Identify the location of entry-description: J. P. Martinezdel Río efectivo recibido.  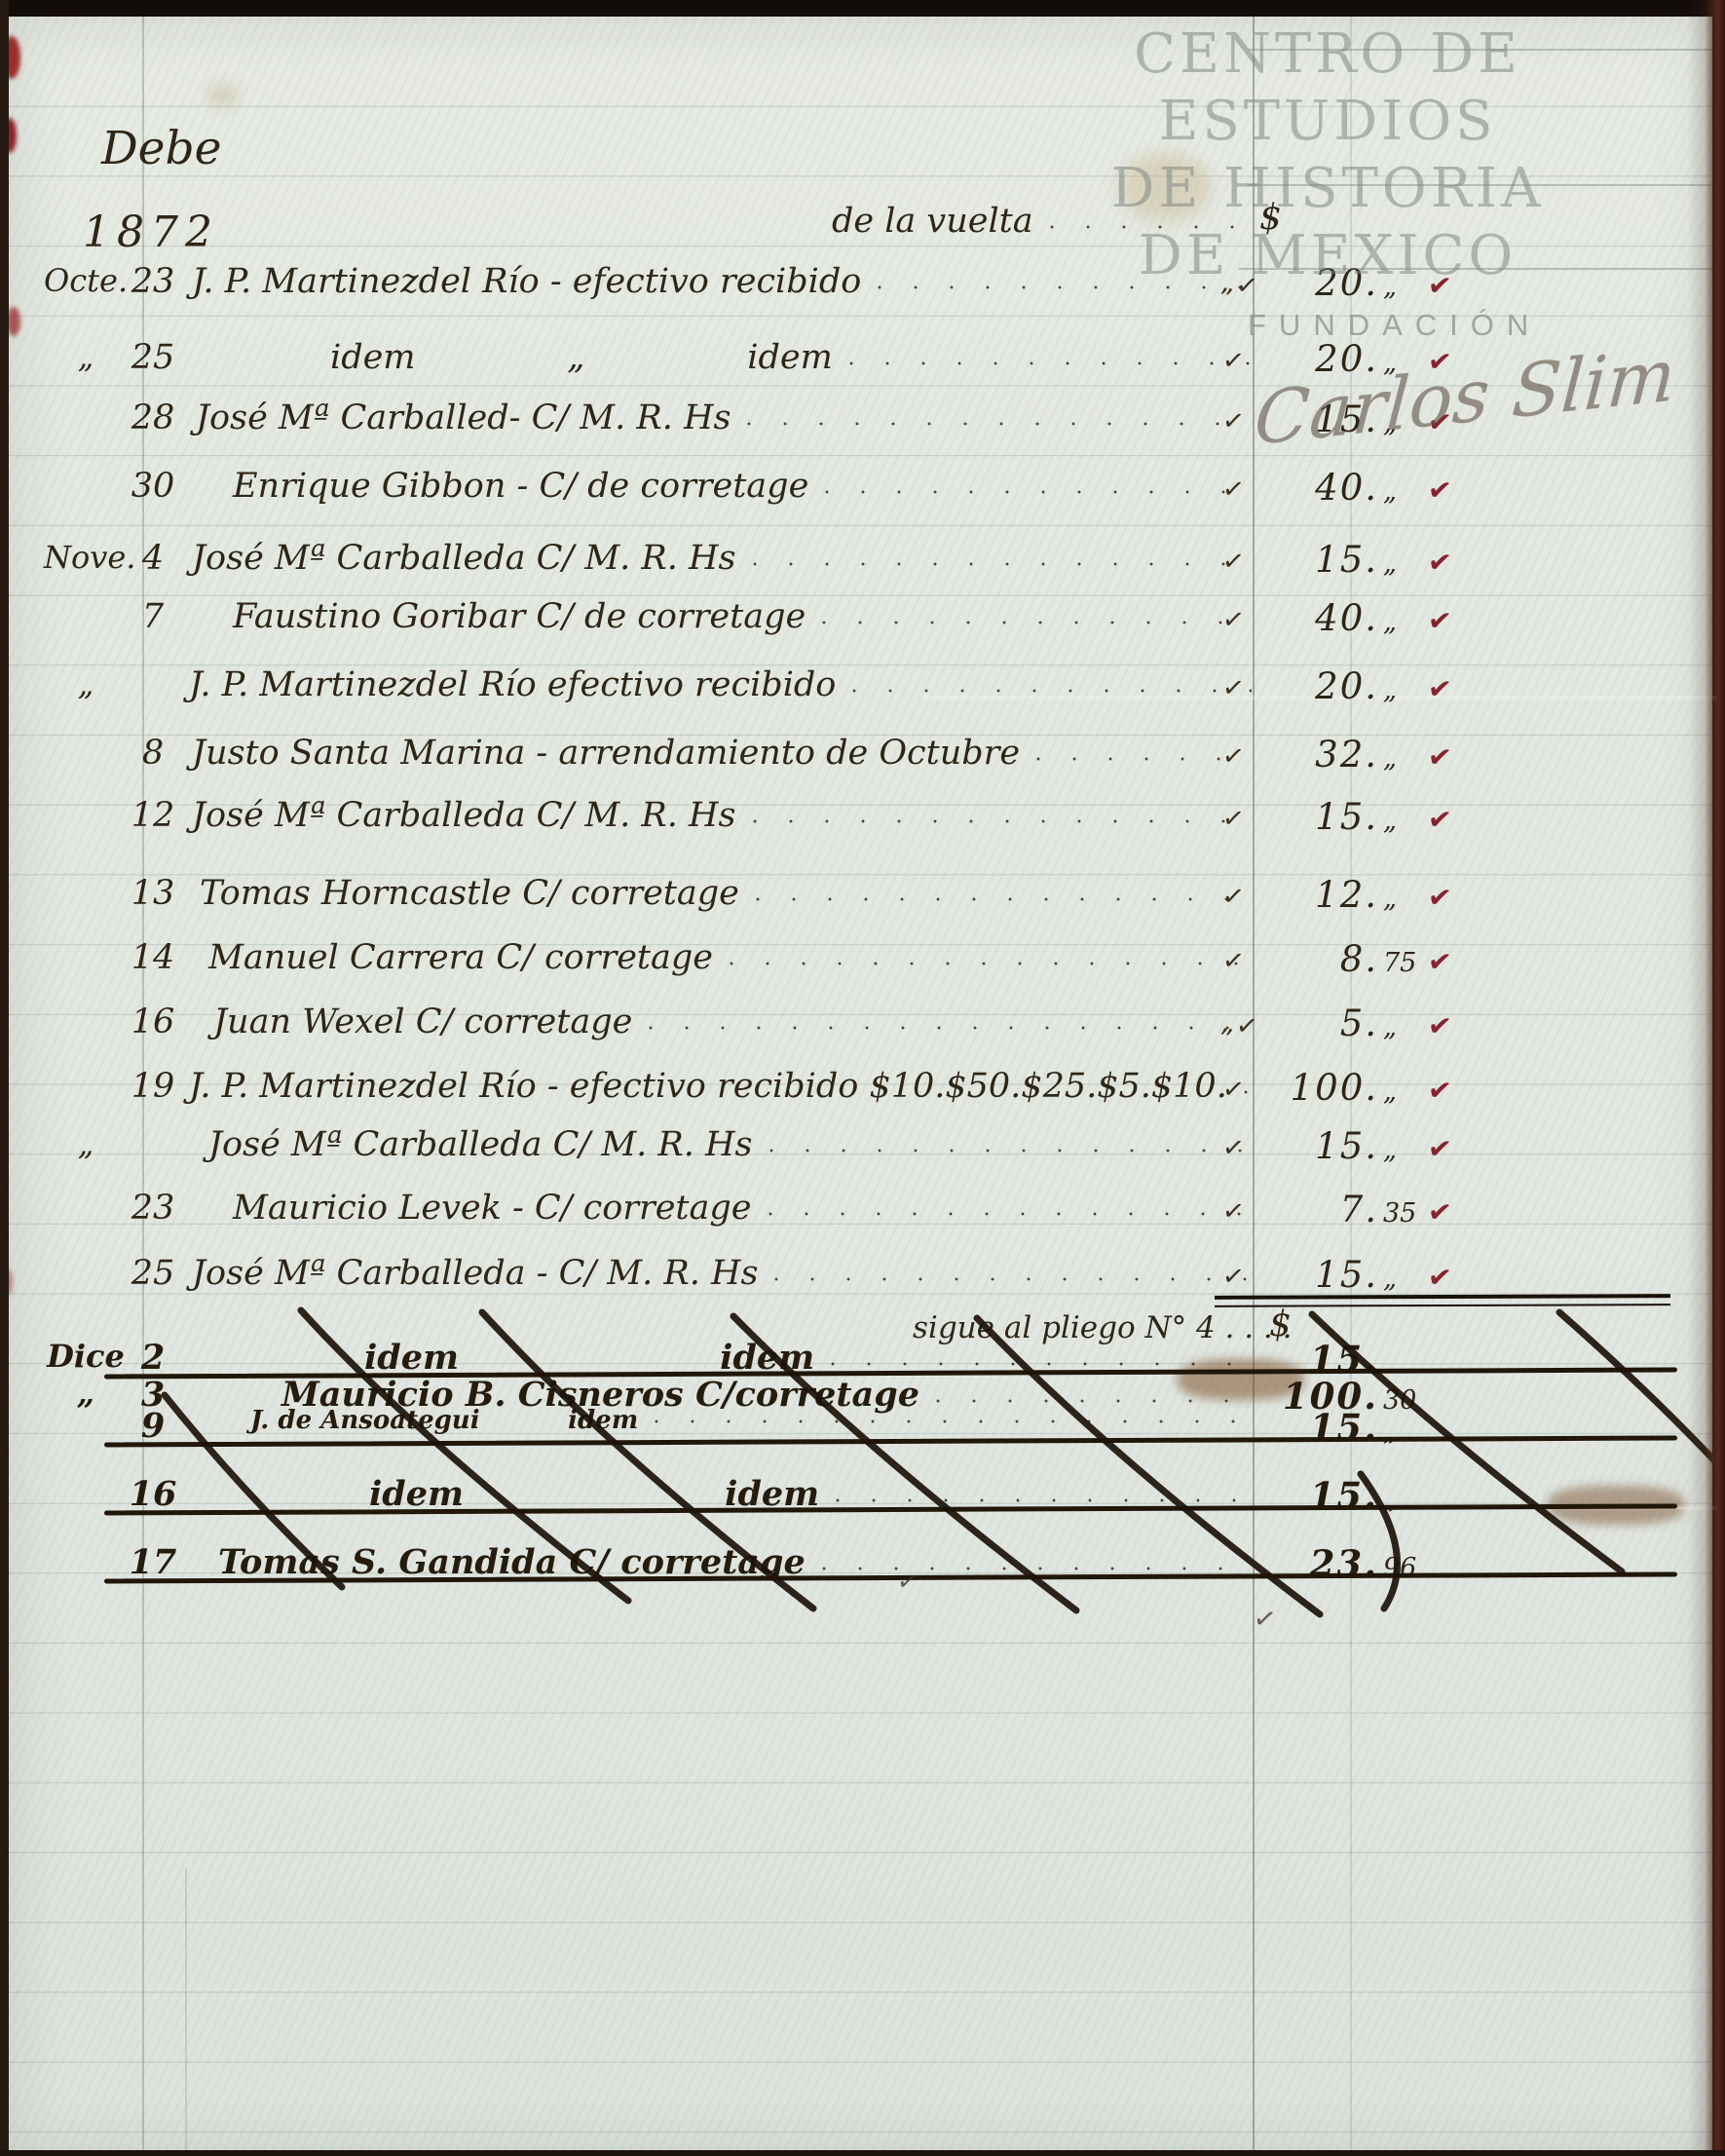
(513, 684).